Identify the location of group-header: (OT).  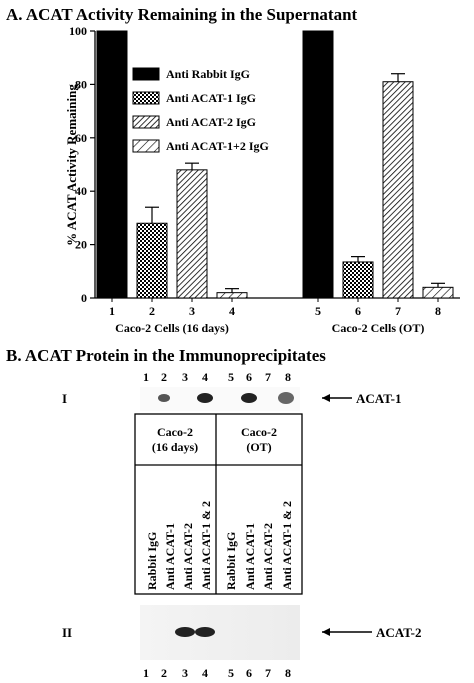
(258, 447).